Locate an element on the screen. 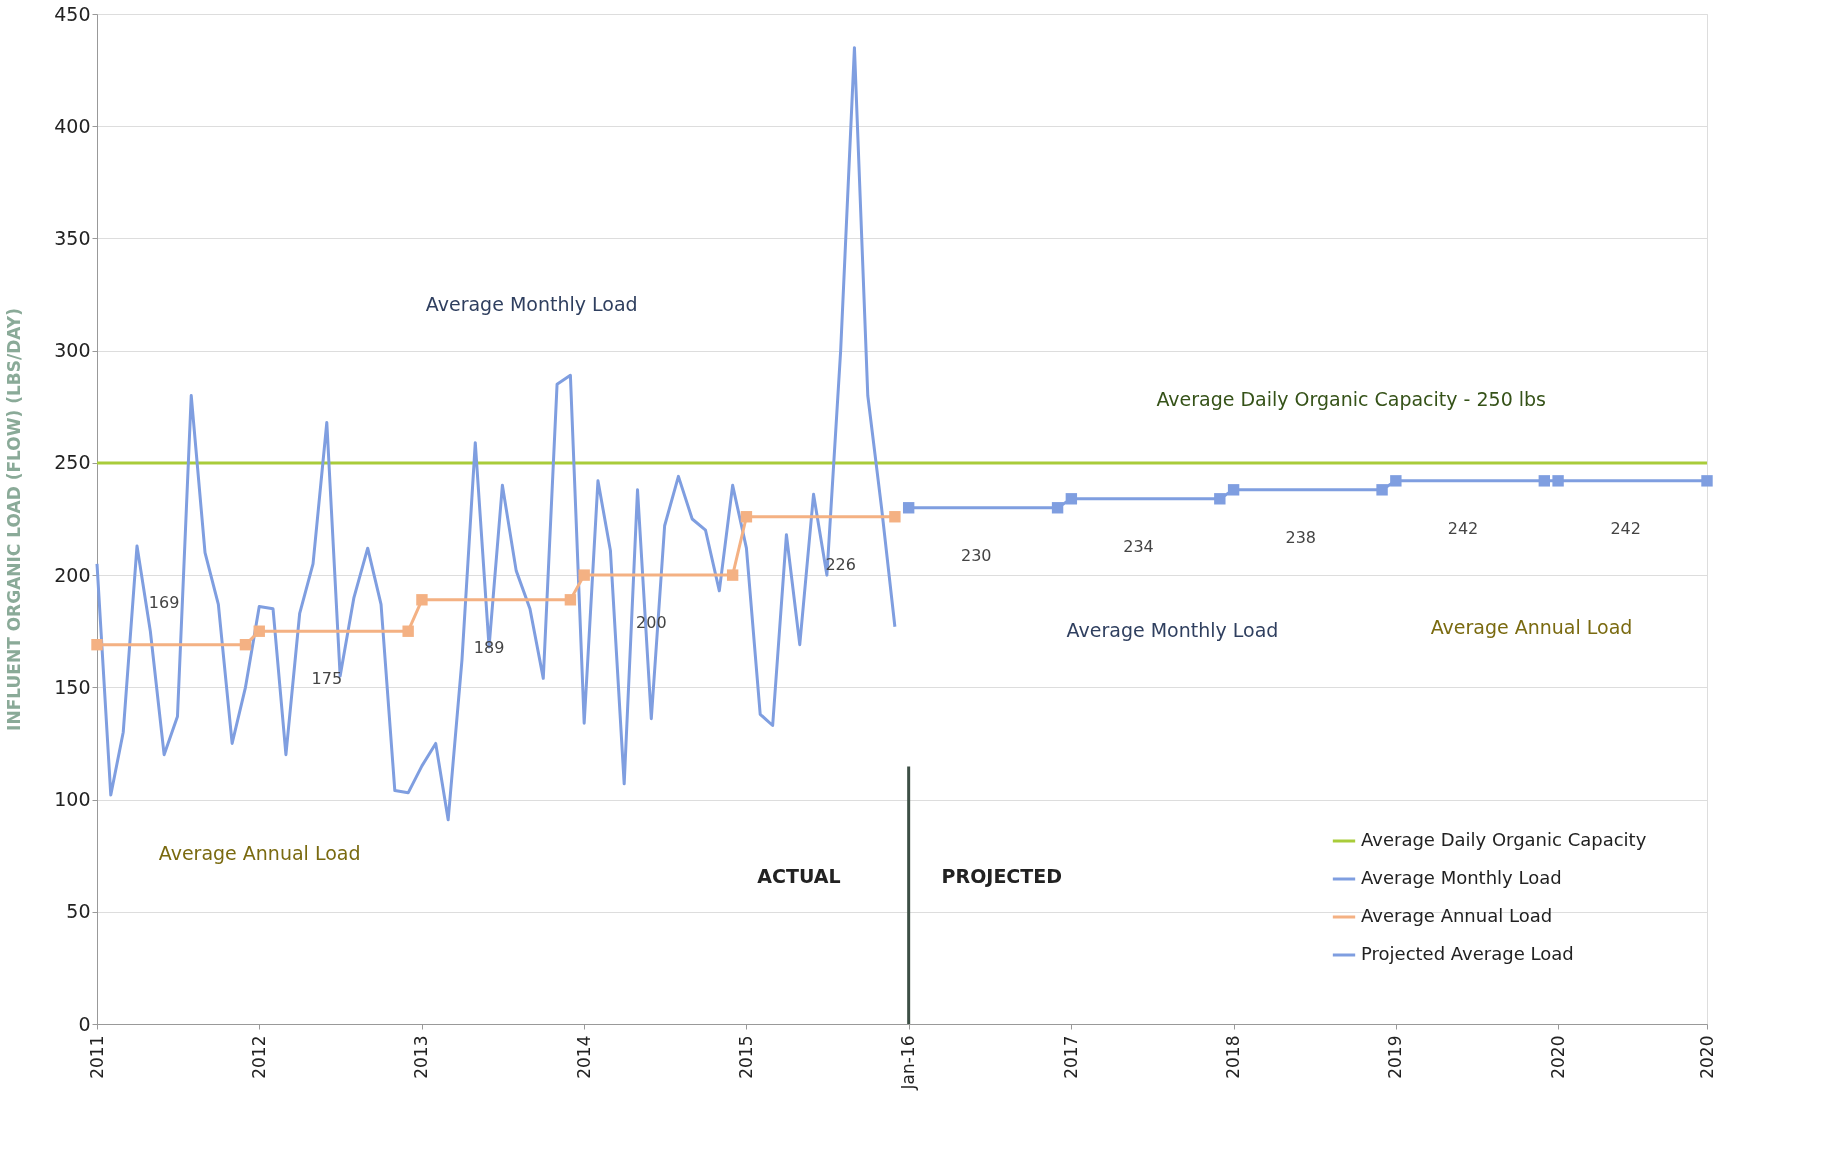 The image size is (1844, 1164). annotation: 230 is located at coordinates (976, 555).